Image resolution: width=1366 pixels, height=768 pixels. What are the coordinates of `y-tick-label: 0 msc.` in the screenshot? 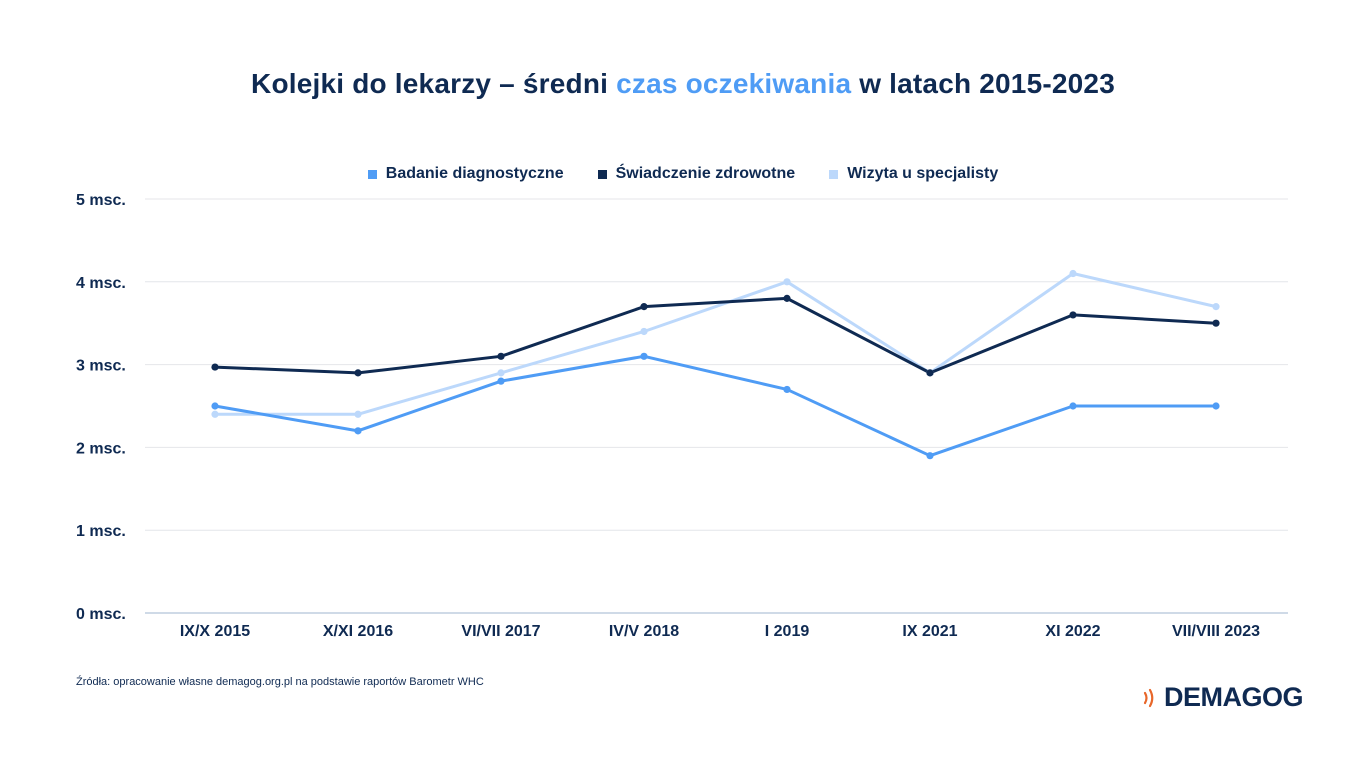 It's located at (101, 614).